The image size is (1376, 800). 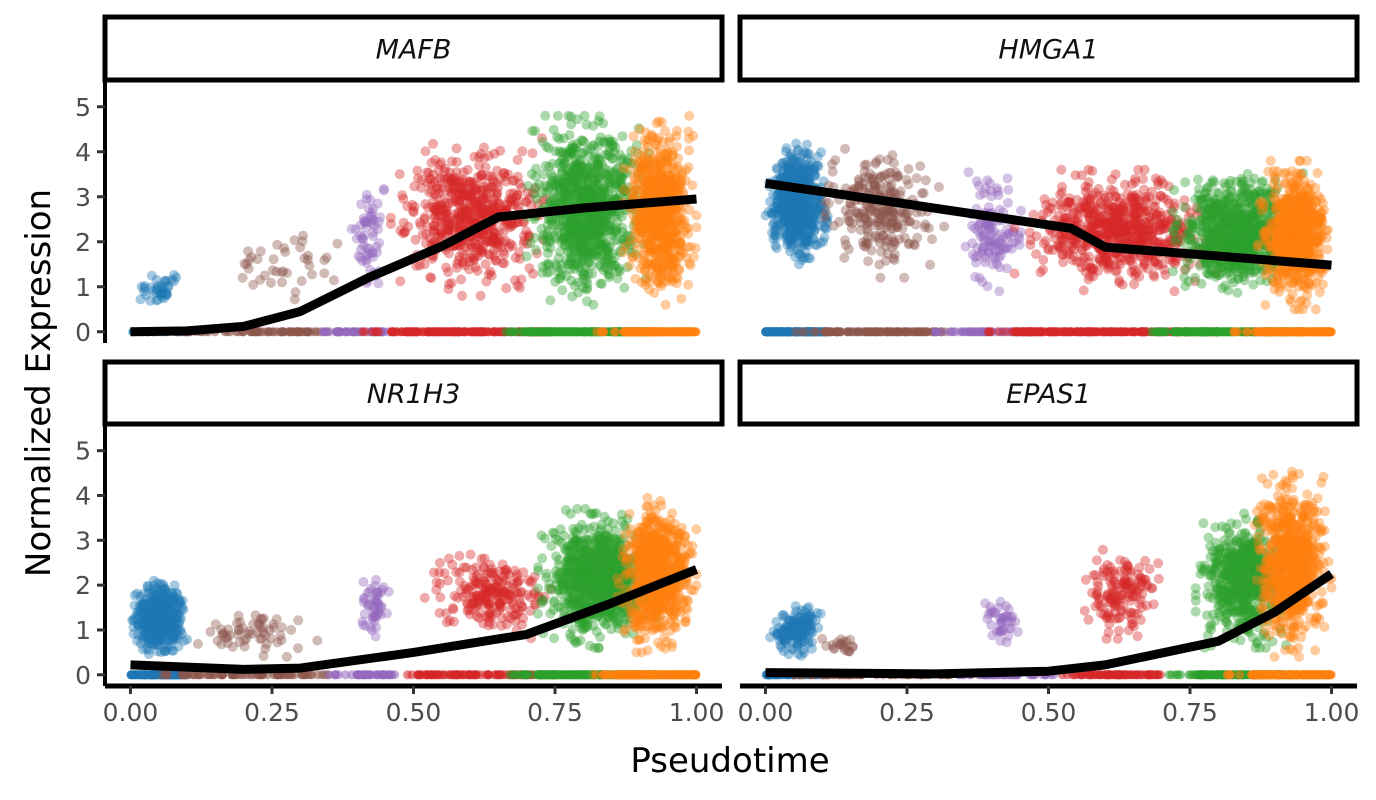 What do you see at coordinates (83, 197) in the screenshot?
I see `y-tick-label: 3` at bounding box center [83, 197].